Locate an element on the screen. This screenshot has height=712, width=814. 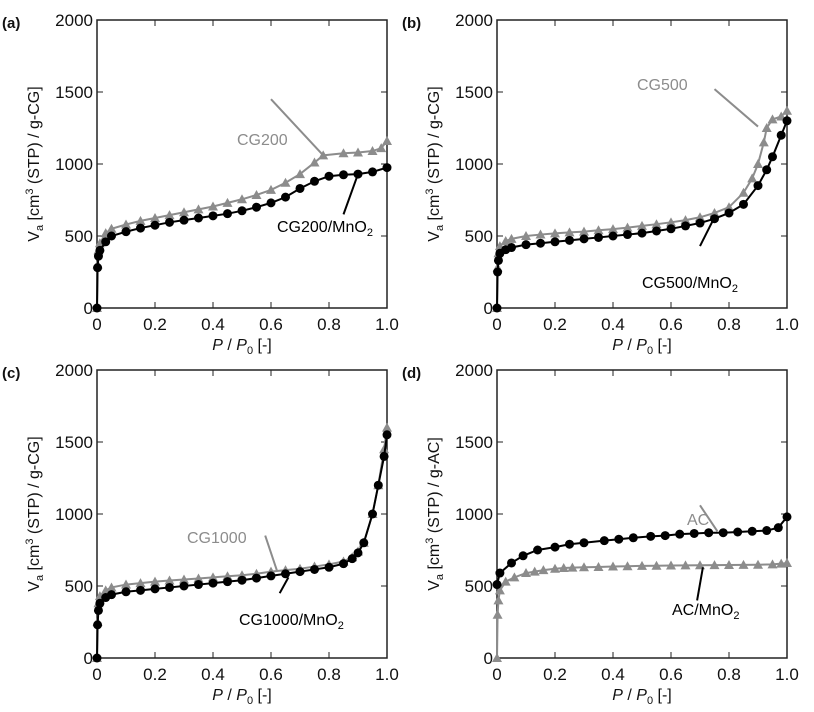
series-label: CG1000/MnO2 is located at coordinates (291, 622).